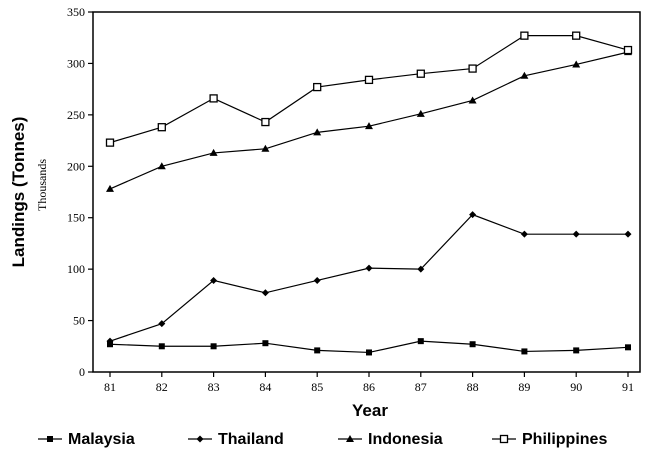  What do you see at coordinates (79, 321) in the screenshot?
I see `y-tick-label: 50` at bounding box center [79, 321].